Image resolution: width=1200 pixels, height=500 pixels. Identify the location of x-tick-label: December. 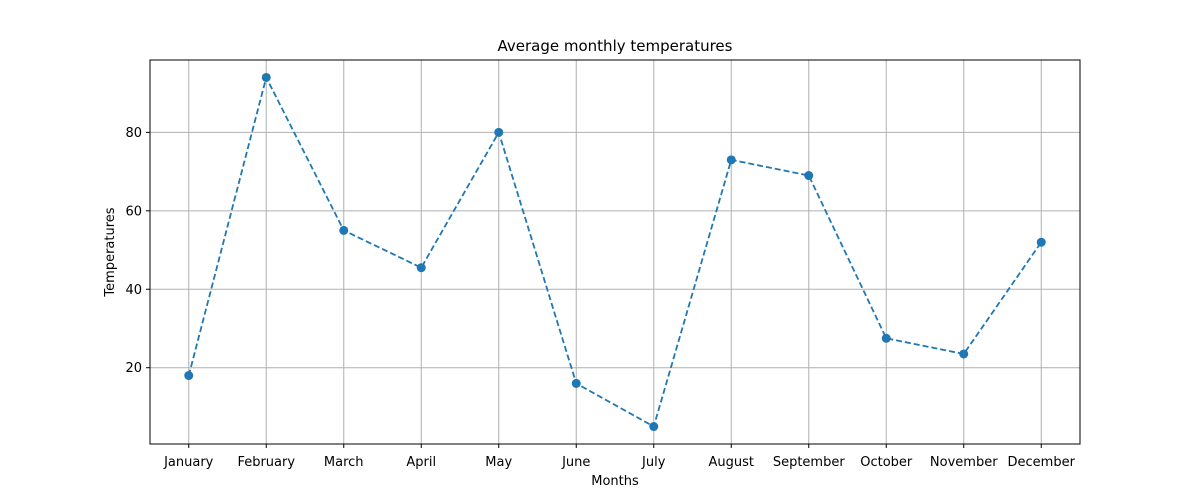
(1042, 462).